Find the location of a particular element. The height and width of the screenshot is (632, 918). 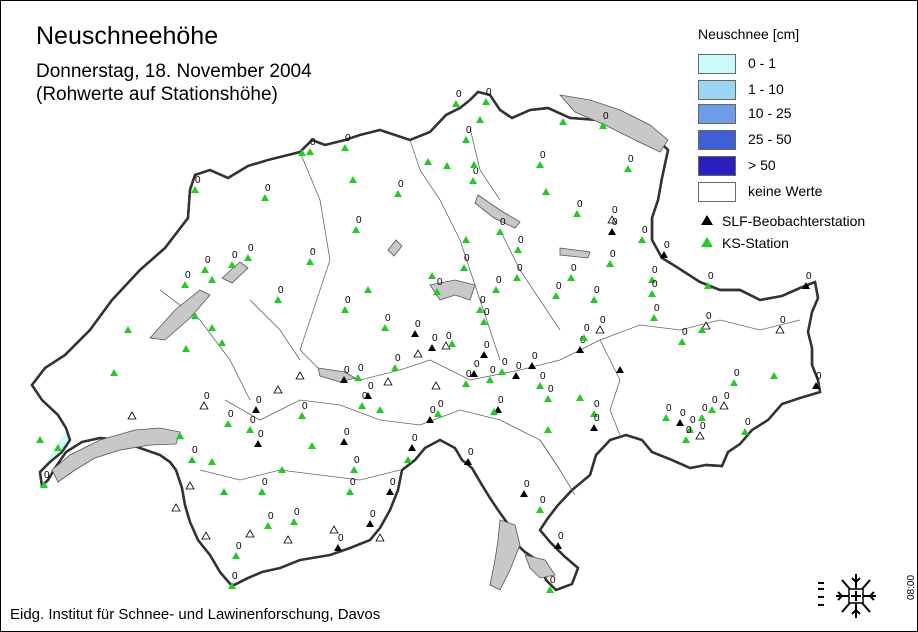

legend-row-ks-station: KS-Station is located at coordinates (798, 244).